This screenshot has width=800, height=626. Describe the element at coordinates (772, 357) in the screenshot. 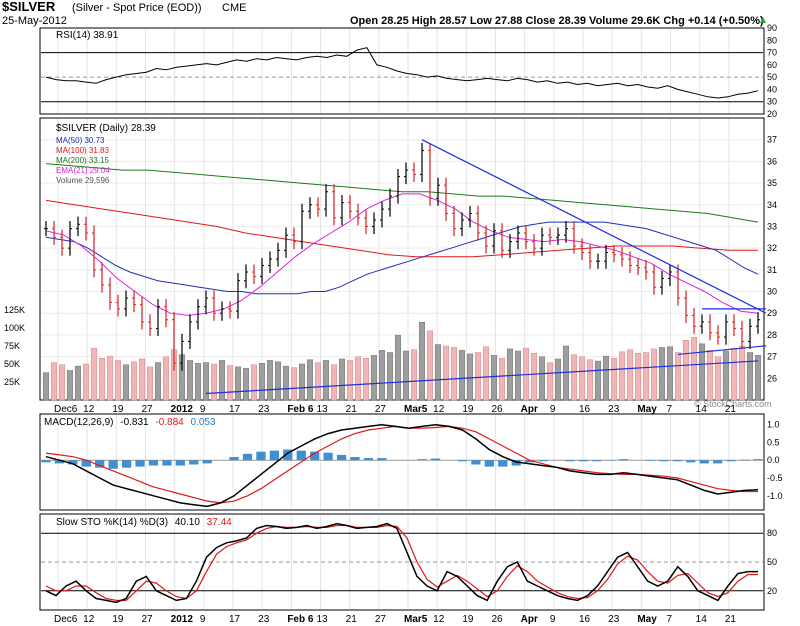

I see `price-tick-label: 27` at that location.